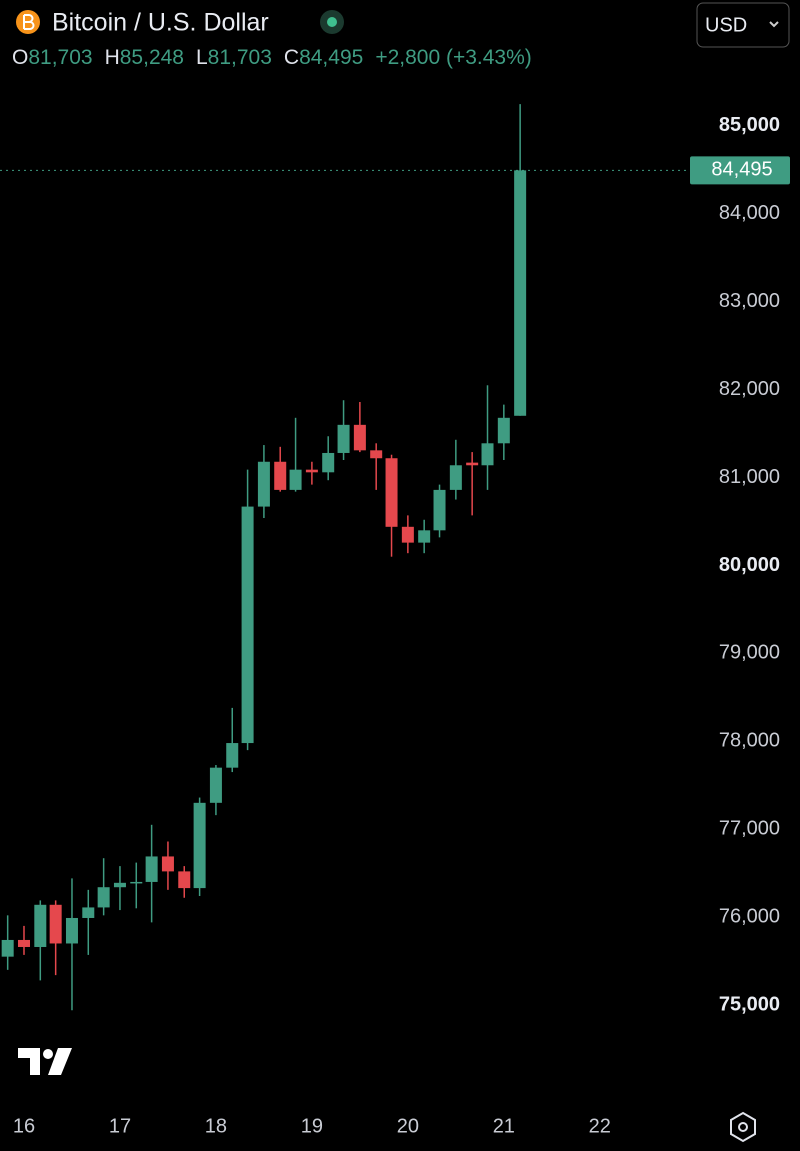 Image resolution: width=800 pixels, height=1151 pixels. I want to click on ohlc-key: L, so click(201, 57).